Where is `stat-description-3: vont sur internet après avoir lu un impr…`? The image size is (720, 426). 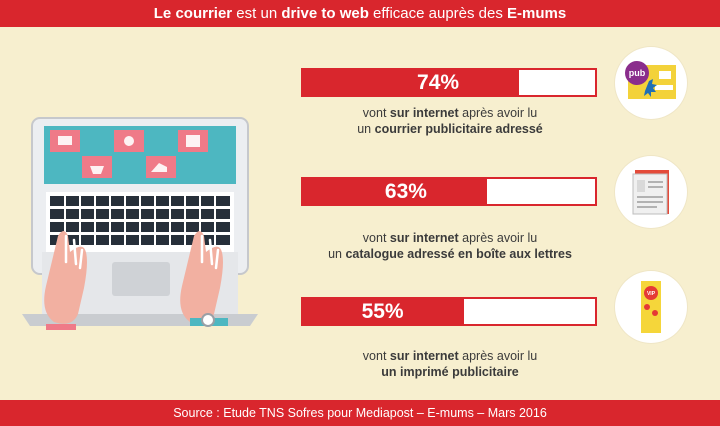 stat-description-3: vont sur internet après avoir lu un impr… is located at coordinates (450, 364).